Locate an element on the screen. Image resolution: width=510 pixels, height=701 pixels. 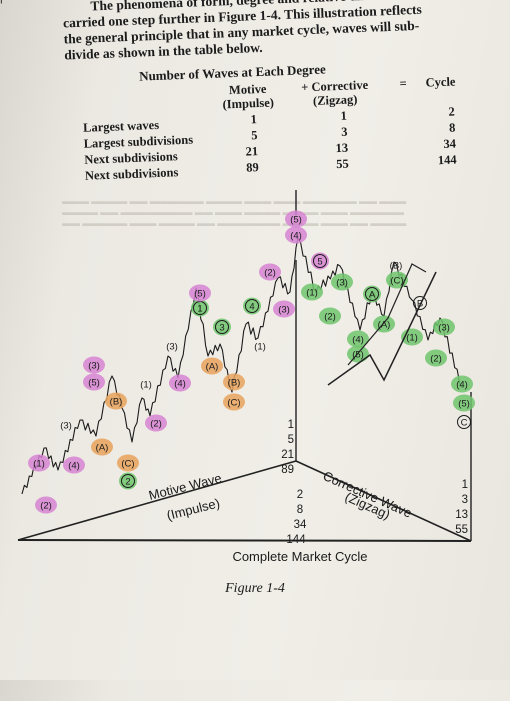
inset-zigzag-sketch is located at coordinates (382, 328).